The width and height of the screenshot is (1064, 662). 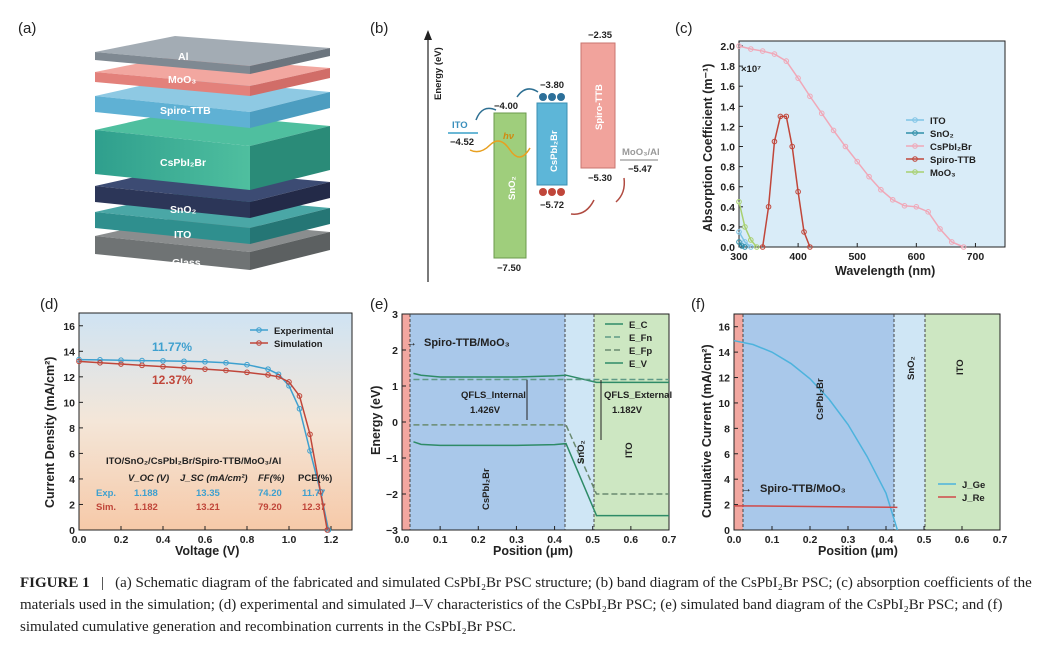 What do you see at coordinates (727, 506) in the screenshot?
I see `plot-f-ytick-label: 2` at bounding box center [727, 506].